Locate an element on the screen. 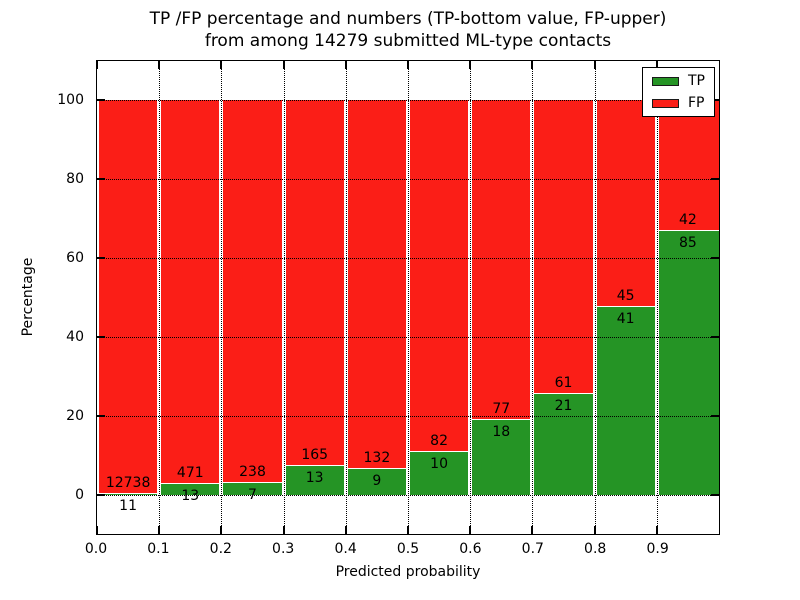 The height and width of the screenshot is (600, 800). fp-count-label: 45 is located at coordinates (625, 295).